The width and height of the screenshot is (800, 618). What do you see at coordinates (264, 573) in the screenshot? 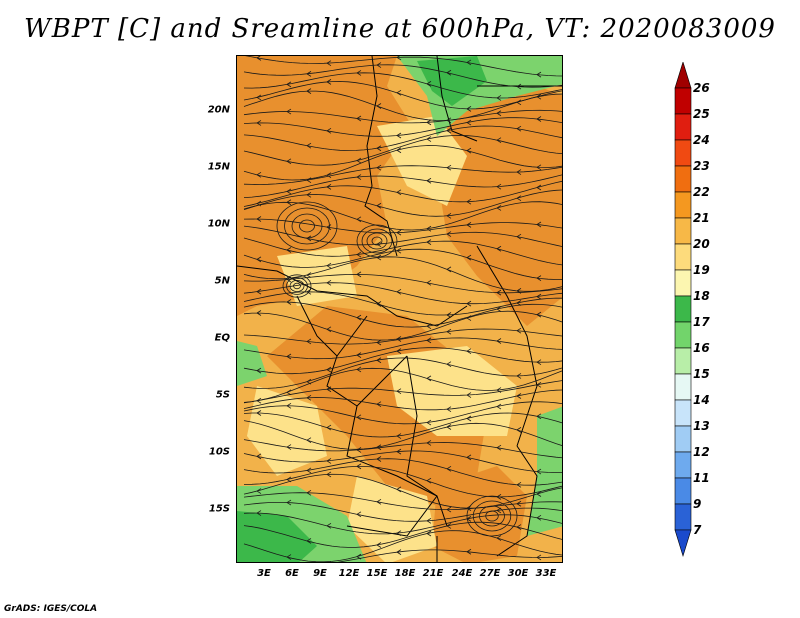
I see `lon-label-3e: 3E` at bounding box center [264, 573].